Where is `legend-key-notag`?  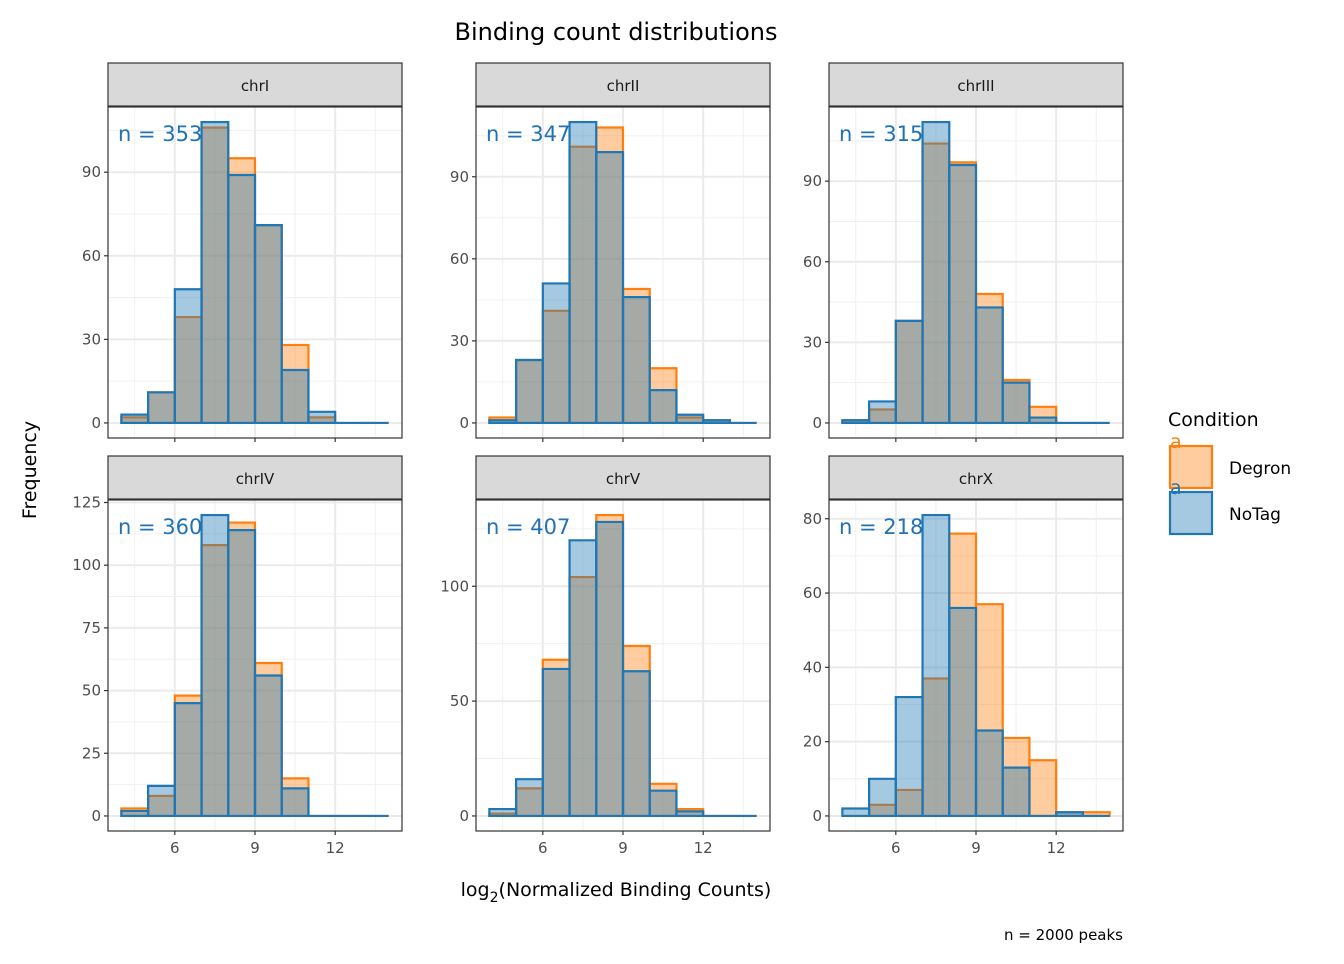 legend-key-notag is located at coordinates (1191, 513).